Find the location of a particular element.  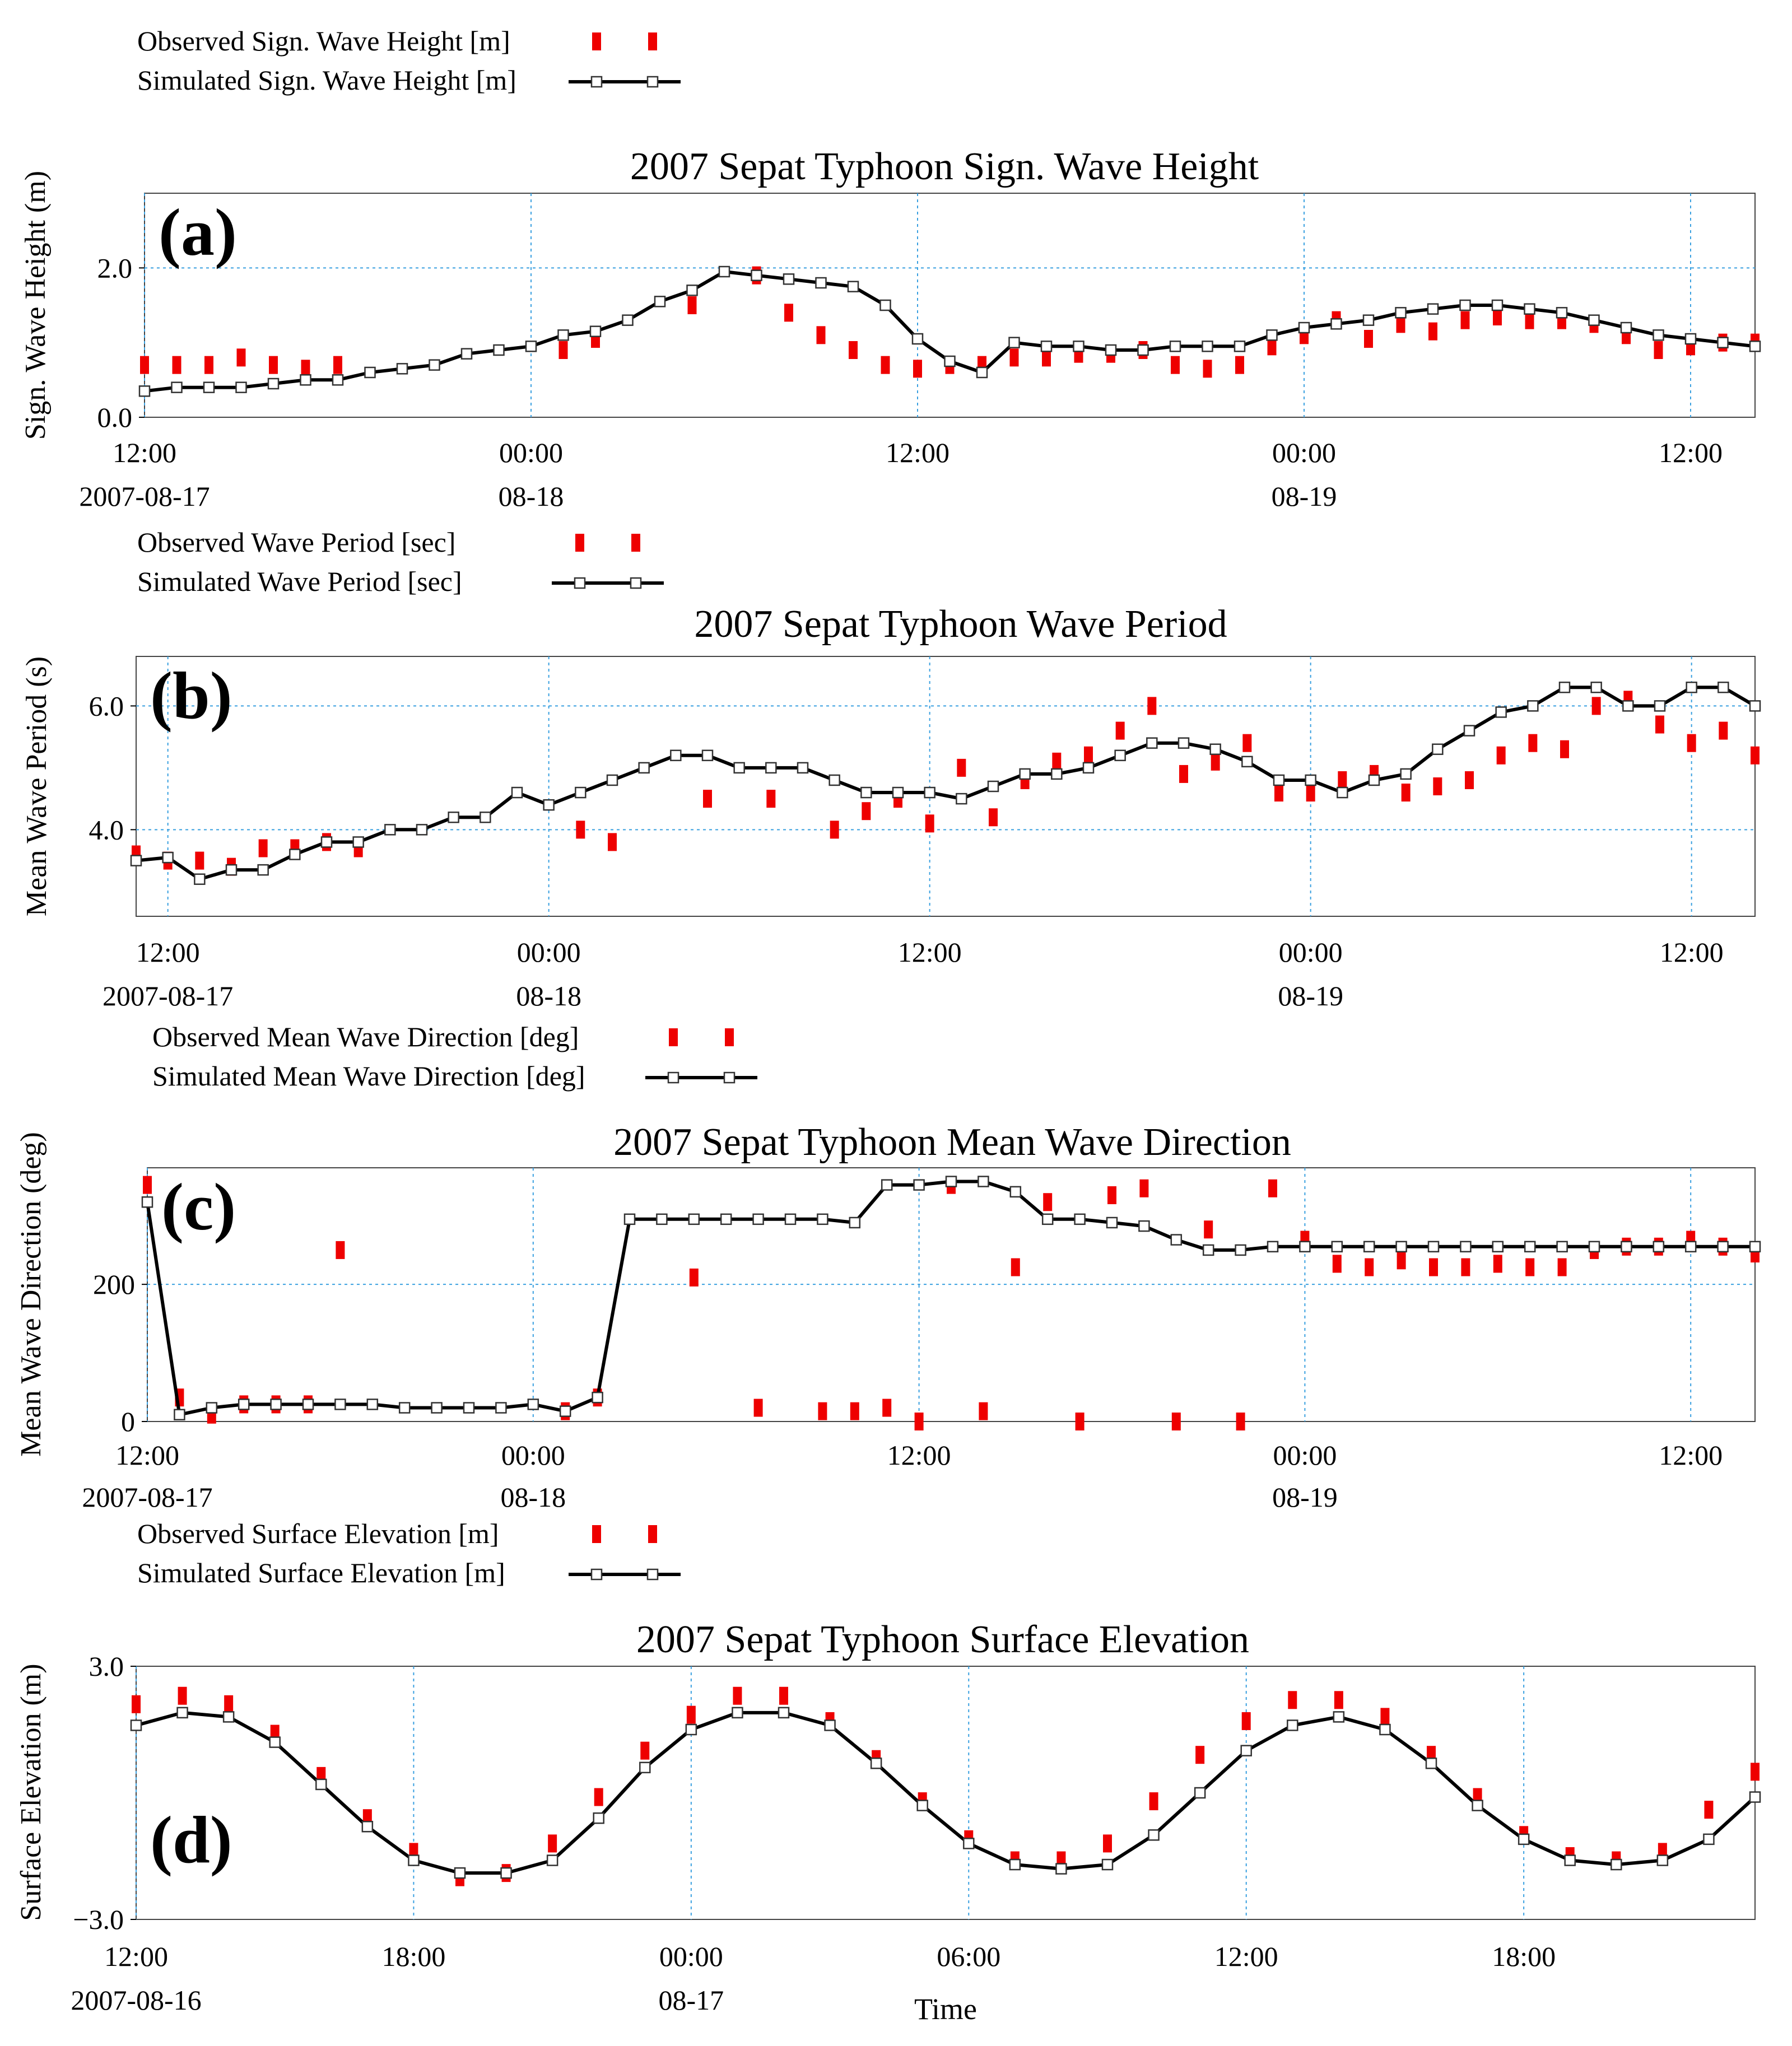

x-tick-label: 00:00 is located at coordinates (549, 952).